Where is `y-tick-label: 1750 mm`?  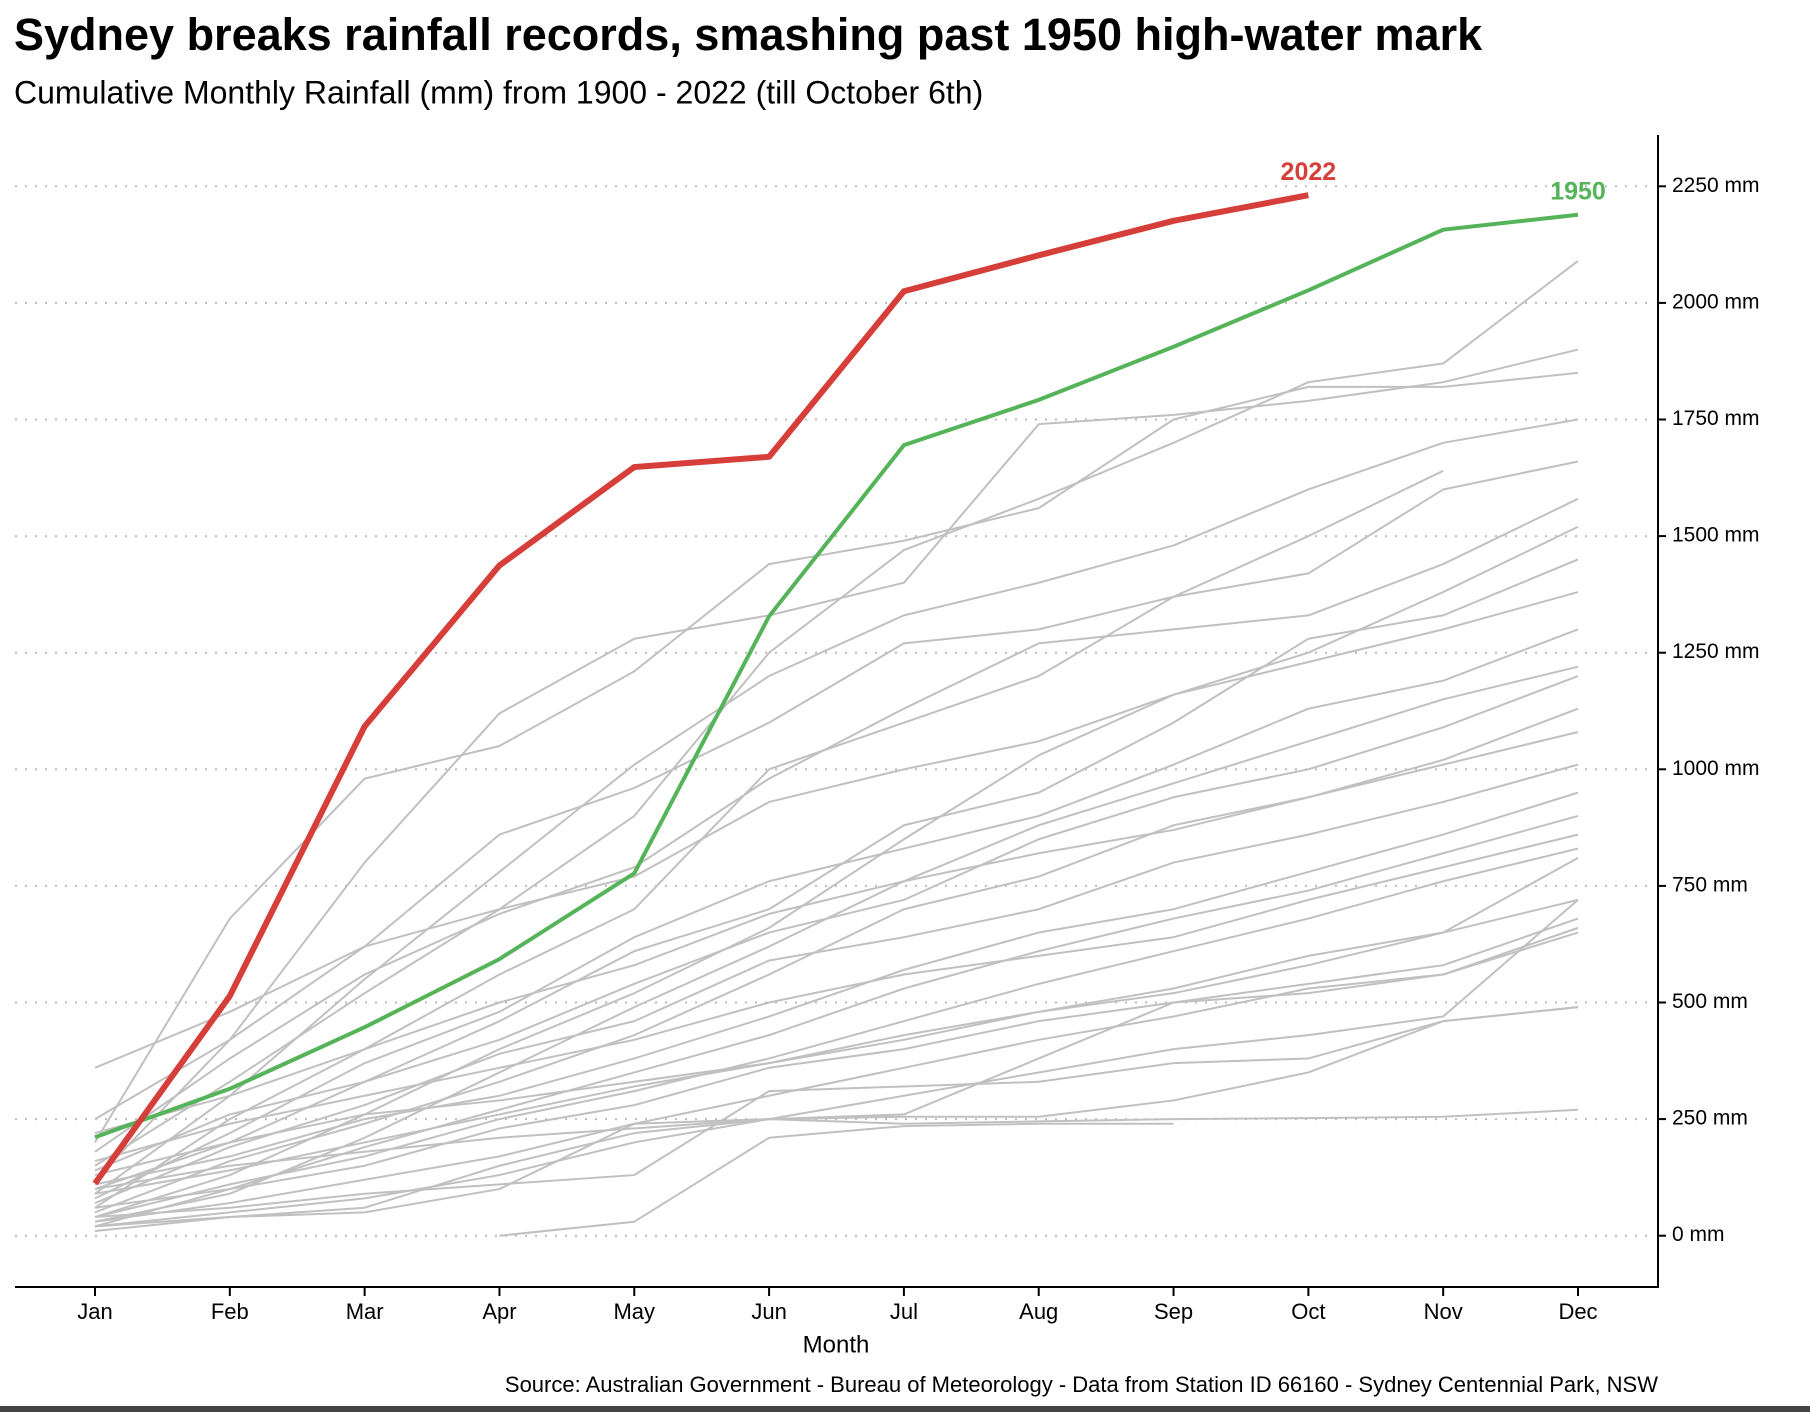
y-tick-label: 1750 mm is located at coordinates (1716, 418).